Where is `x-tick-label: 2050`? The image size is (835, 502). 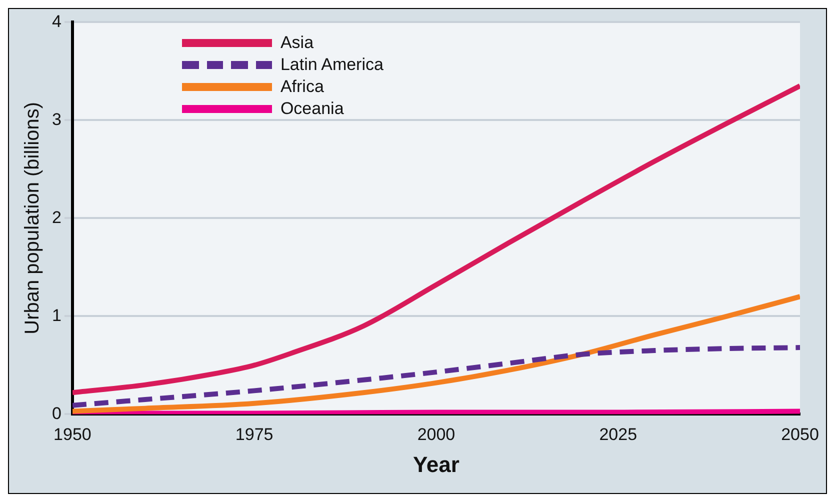
x-tick-label: 2050 is located at coordinates (800, 434).